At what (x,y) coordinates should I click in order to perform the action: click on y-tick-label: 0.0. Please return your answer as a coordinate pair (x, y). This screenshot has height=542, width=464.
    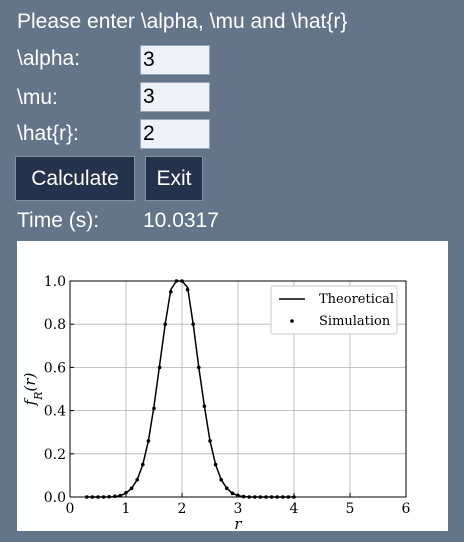
    Looking at the image, I should click on (55, 498).